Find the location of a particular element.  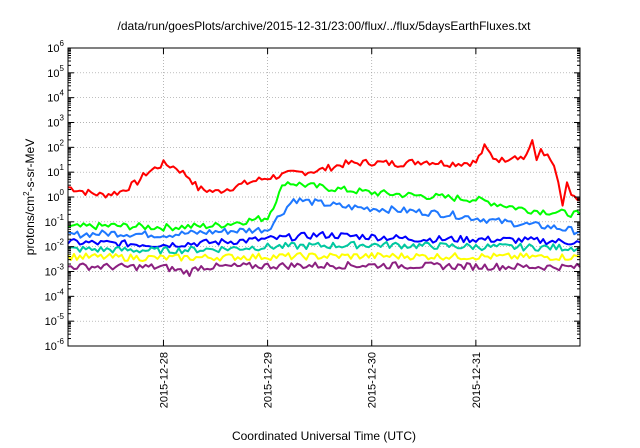

x-tick-label: 2015-12-31 is located at coordinates (477, 380).